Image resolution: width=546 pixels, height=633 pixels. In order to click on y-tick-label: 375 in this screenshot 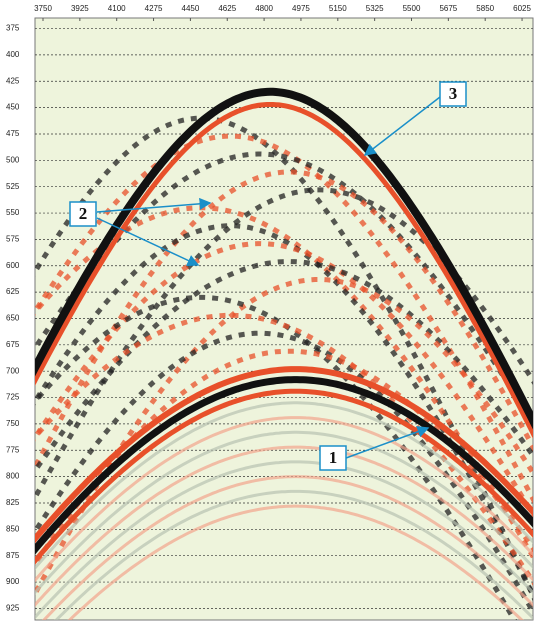, I will do `click(13, 28)`.